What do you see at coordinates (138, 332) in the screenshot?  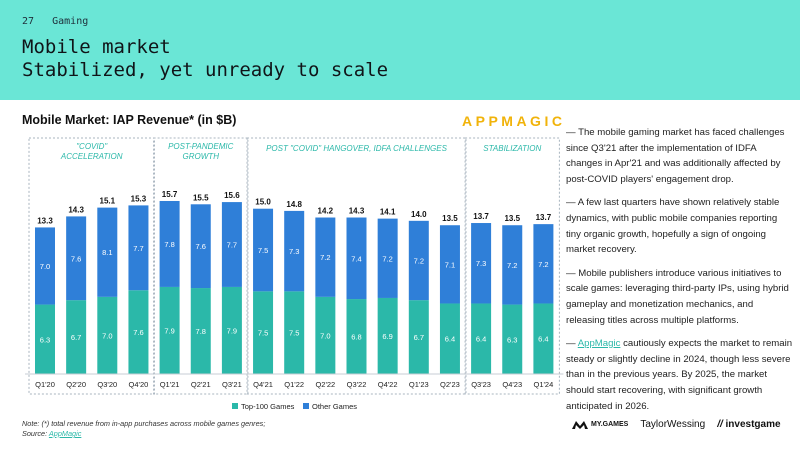 I see `data-label-top100: 7.6` at bounding box center [138, 332].